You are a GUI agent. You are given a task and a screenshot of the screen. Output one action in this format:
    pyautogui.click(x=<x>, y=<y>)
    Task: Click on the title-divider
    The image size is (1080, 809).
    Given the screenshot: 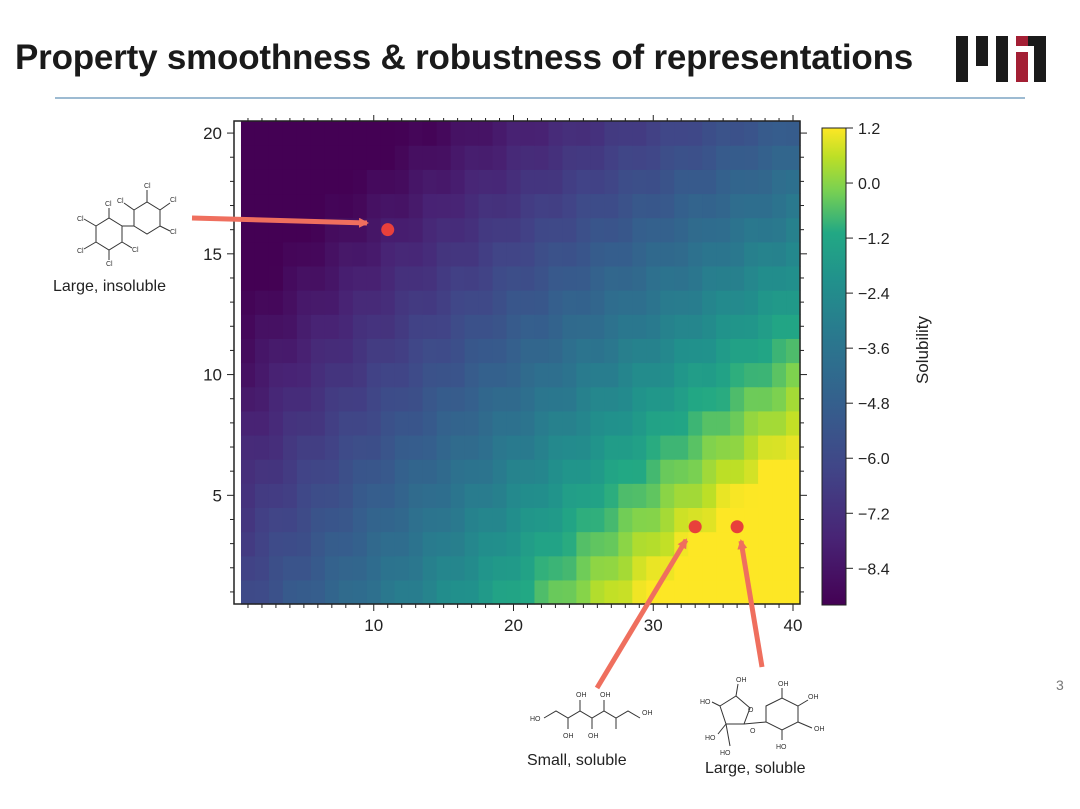 What is the action you would take?
    pyautogui.click(x=540, y=98)
    